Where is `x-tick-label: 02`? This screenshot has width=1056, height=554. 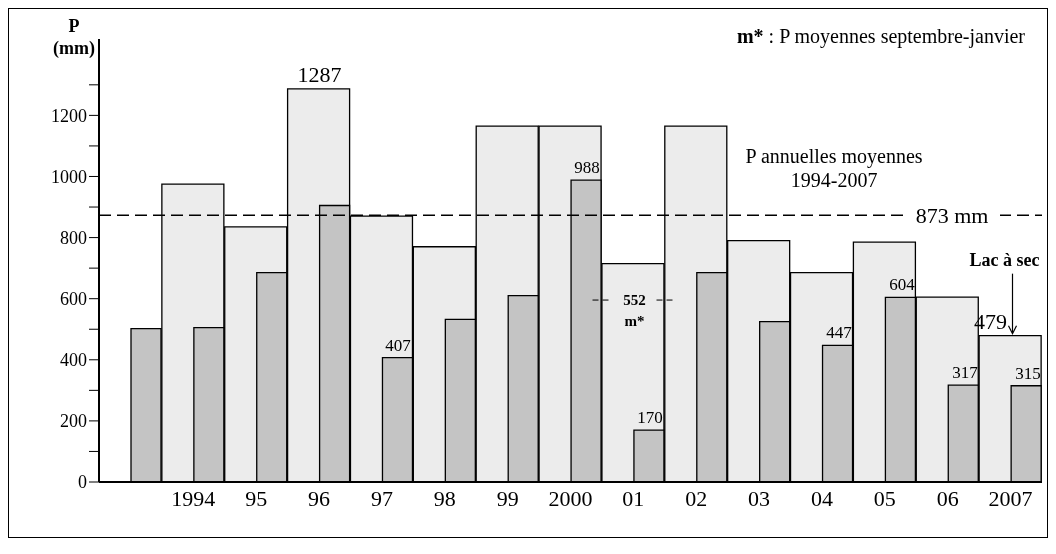 x-tick-label: 02 is located at coordinates (696, 498).